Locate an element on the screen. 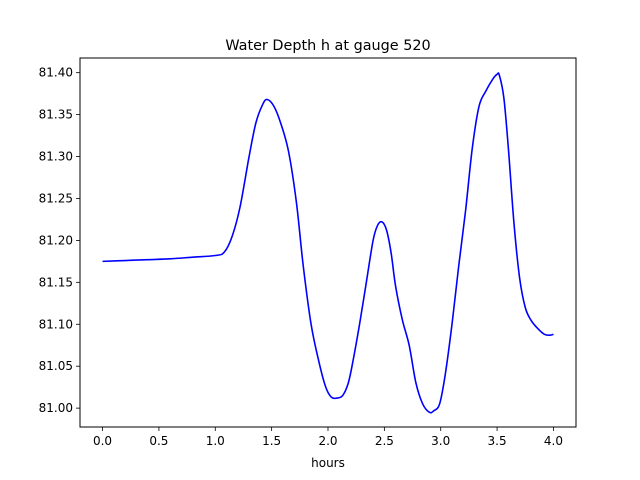  x-tick-label: 1.0 is located at coordinates (215, 441).